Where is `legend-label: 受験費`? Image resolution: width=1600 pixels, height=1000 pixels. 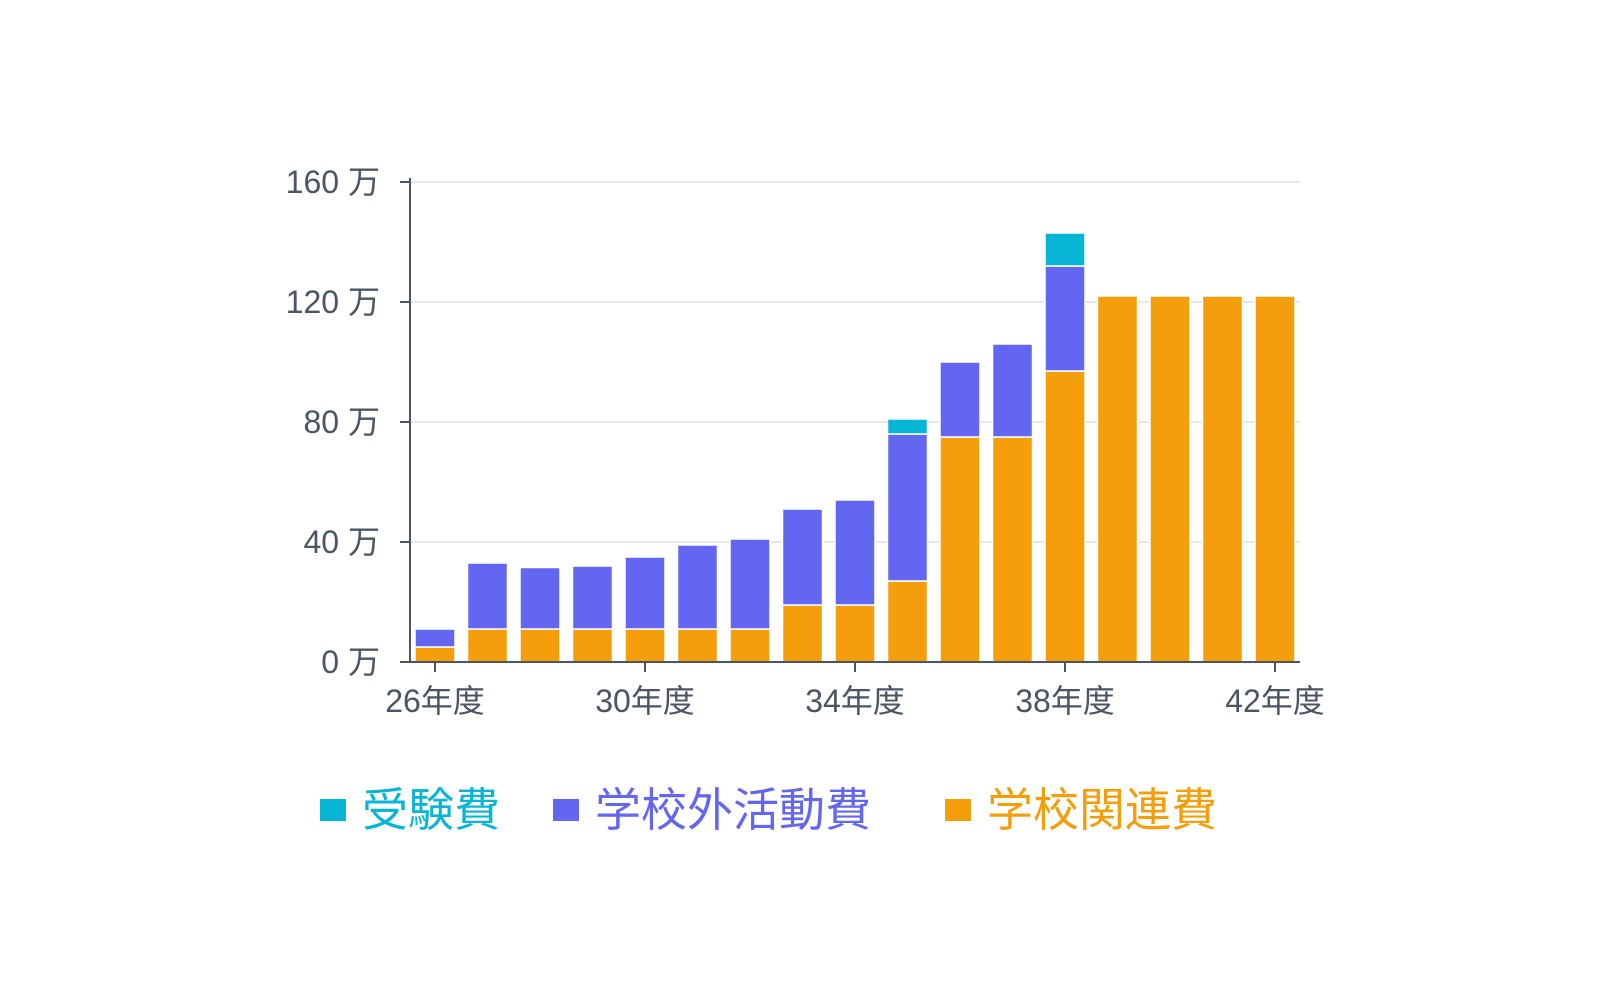 legend-label: 受験費 is located at coordinates (431, 810).